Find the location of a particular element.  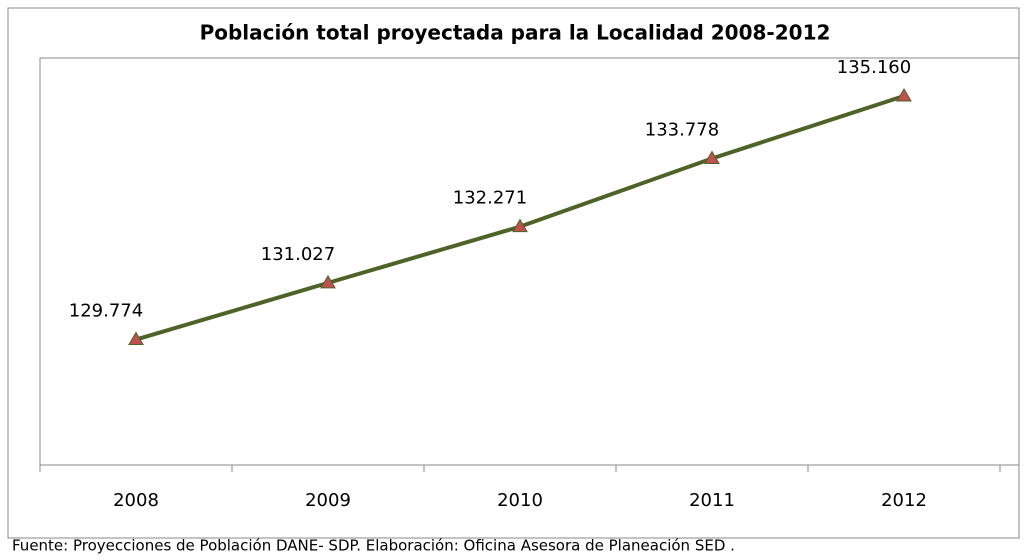

x-tick-label: 2011 is located at coordinates (712, 500).